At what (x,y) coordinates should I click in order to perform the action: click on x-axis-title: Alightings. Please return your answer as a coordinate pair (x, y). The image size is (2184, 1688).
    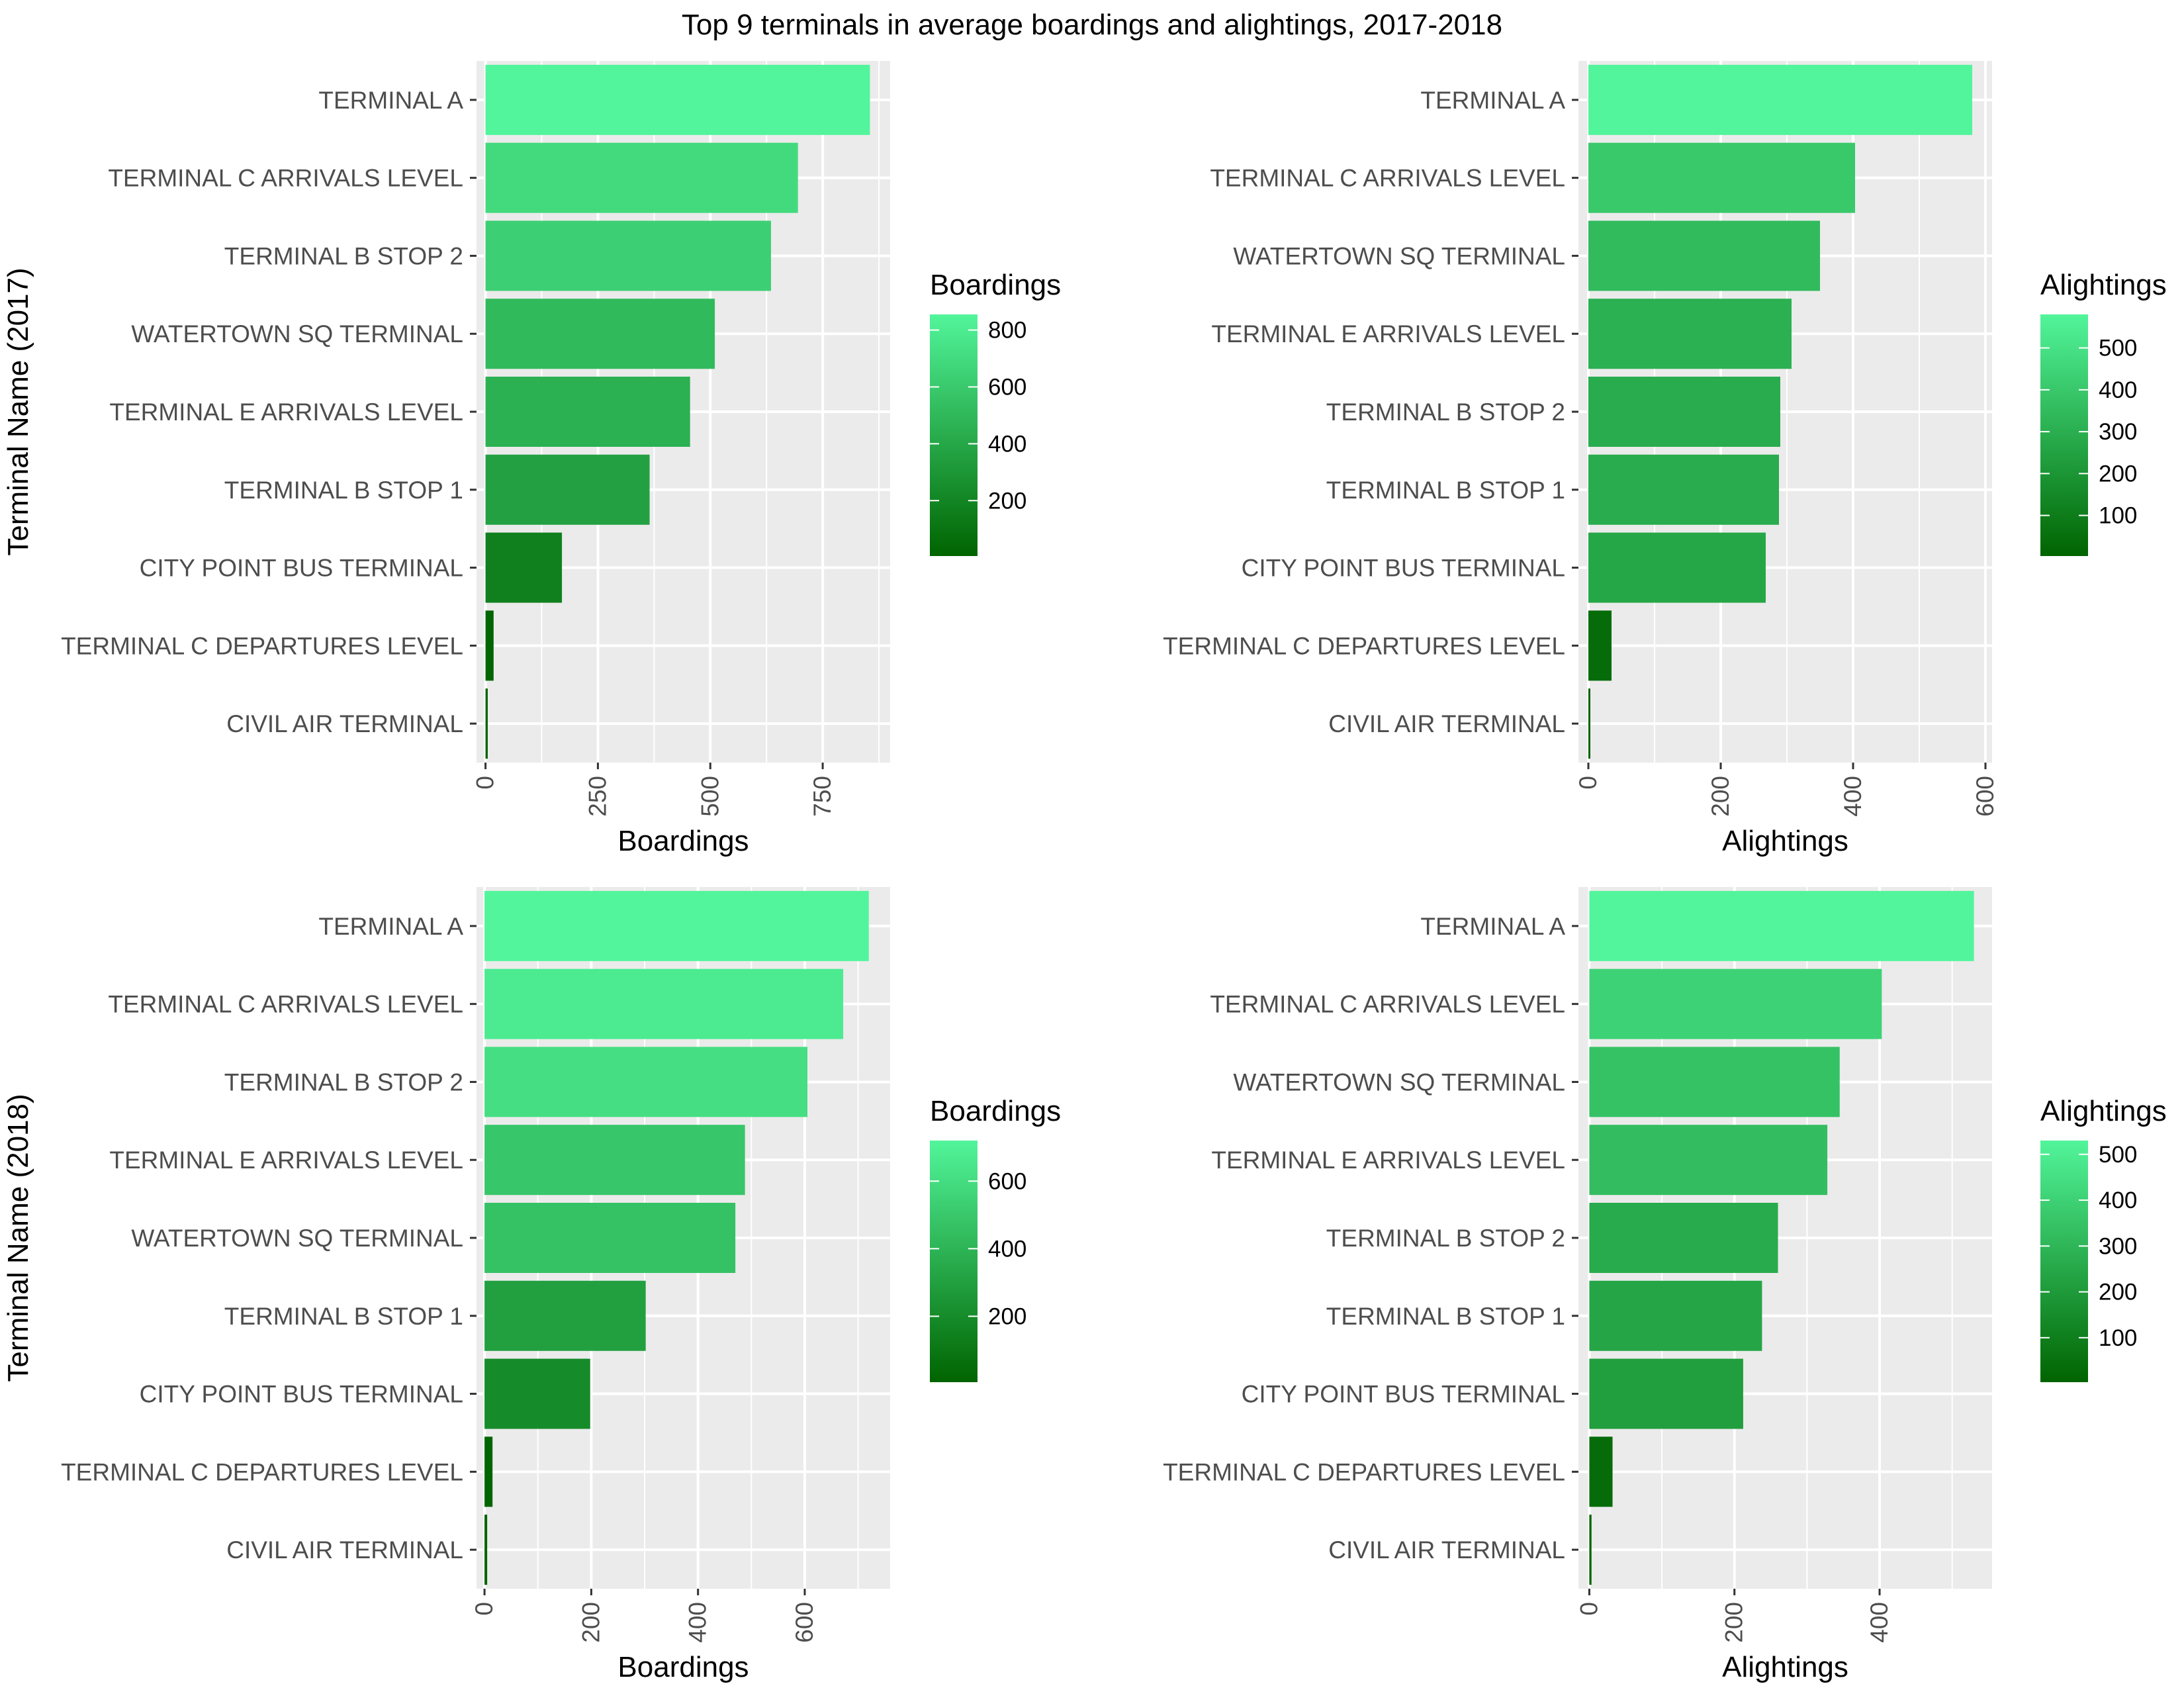
    Looking at the image, I should click on (1785, 1667).